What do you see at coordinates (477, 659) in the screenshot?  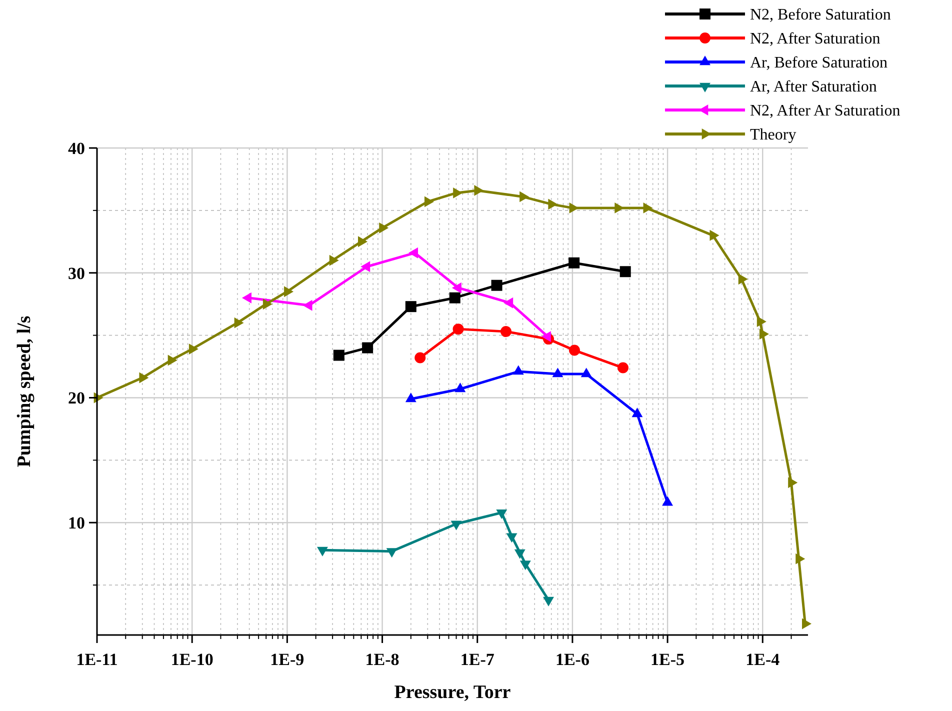 I see `x-tick-label: 1E-7` at bounding box center [477, 659].